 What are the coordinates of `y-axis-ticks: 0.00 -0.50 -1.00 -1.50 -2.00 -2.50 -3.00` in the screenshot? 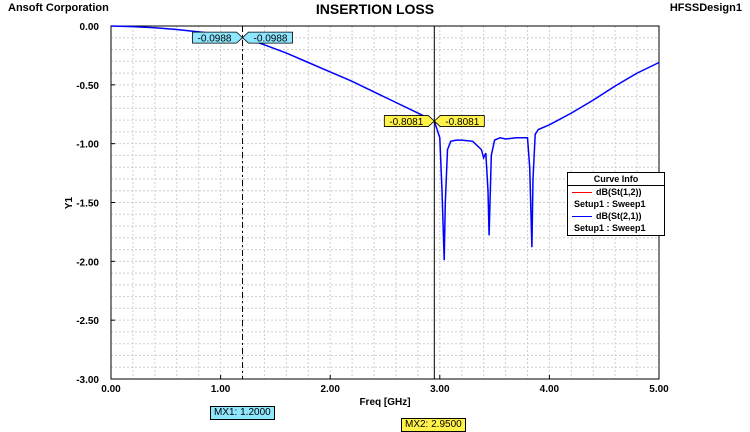 It's located at (95, 204).